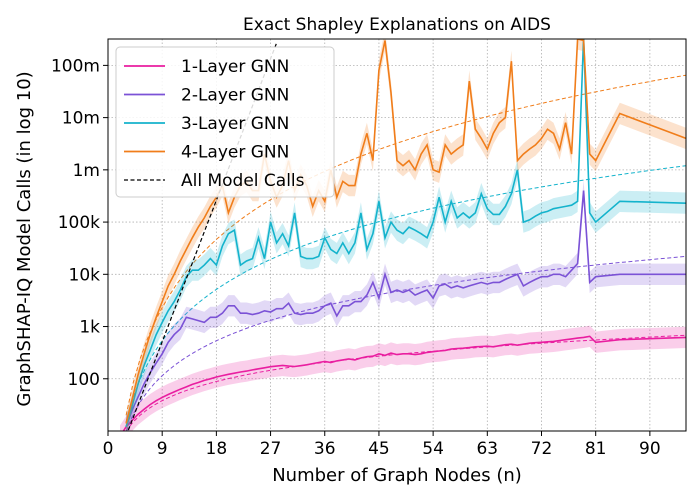 The image size is (700, 504). Describe the element at coordinates (217, 449) in the screenshot. I see `x-tick-label: 18` at that location.